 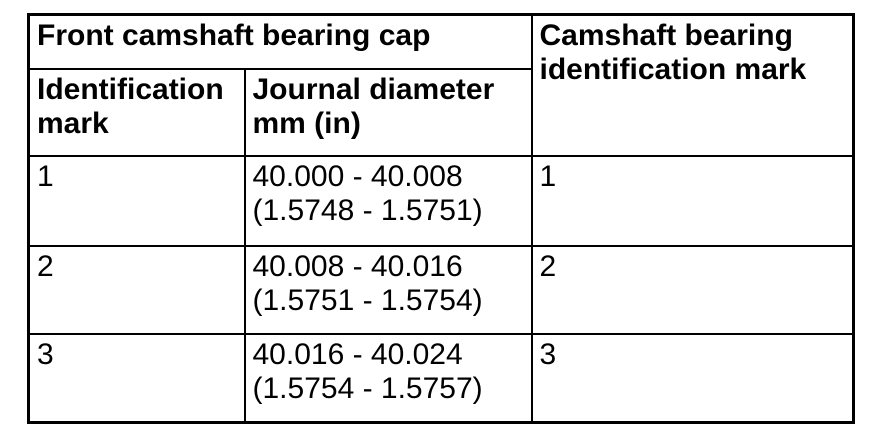 I want to click on cell-bearing-identification-mark: 1, so click(x=692, y=200).